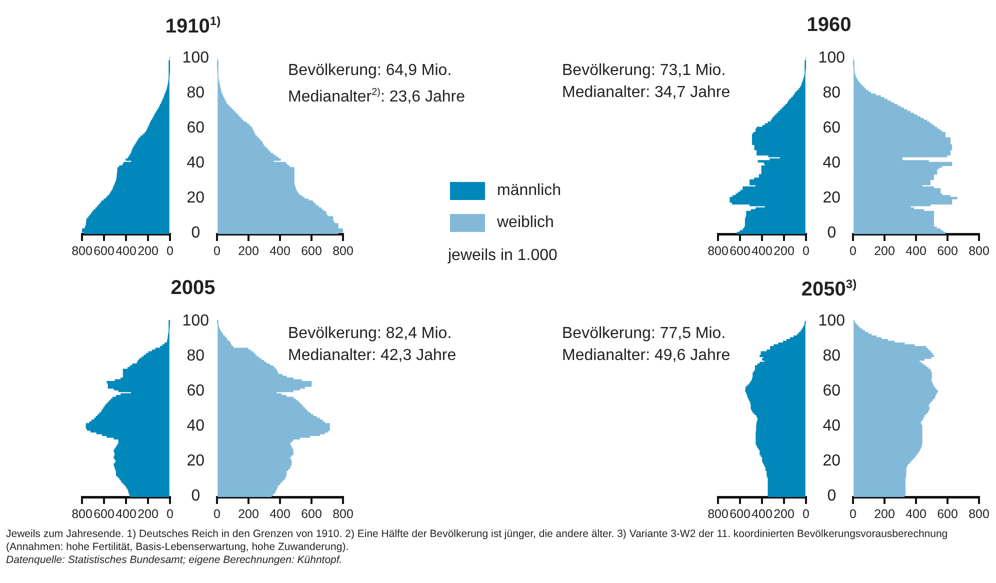 This screenshot has height=583, width=996. I want to click on text: Jeweils zum Jahresende. 1) Deutsches Reich in den Grenzen von 1910. 2) Eine Hälfte der Bevölkerung ist jünger, die andere älter. 3) Variante 3-W2 der 11. koordinierten Bevölkerungsvorausberechnung (Annahmen: hohe Fertilität, Basis-Lebenserwartung, hohe Zuwanderung)., so click(477, 541).